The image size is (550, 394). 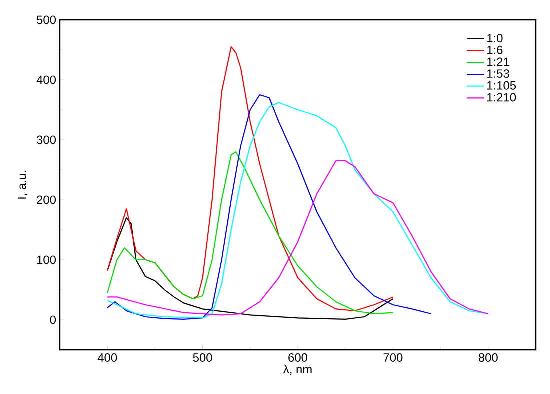 What do you see at coordinates (23, 185) in the screenshot?
I see `y-axis-title: I, a.u.` at bounding box center [23, 185].